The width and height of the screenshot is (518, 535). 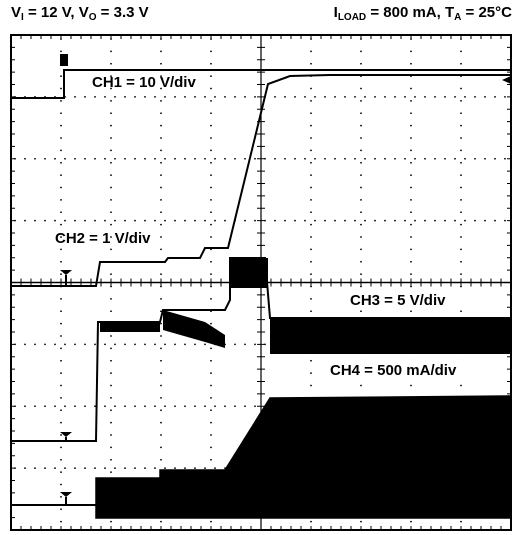 What do you see at coordinates (144, 82) in the screenshot?
I see `ch1-label: CH1 = 10 V/div` at bounding box center [144, 82].